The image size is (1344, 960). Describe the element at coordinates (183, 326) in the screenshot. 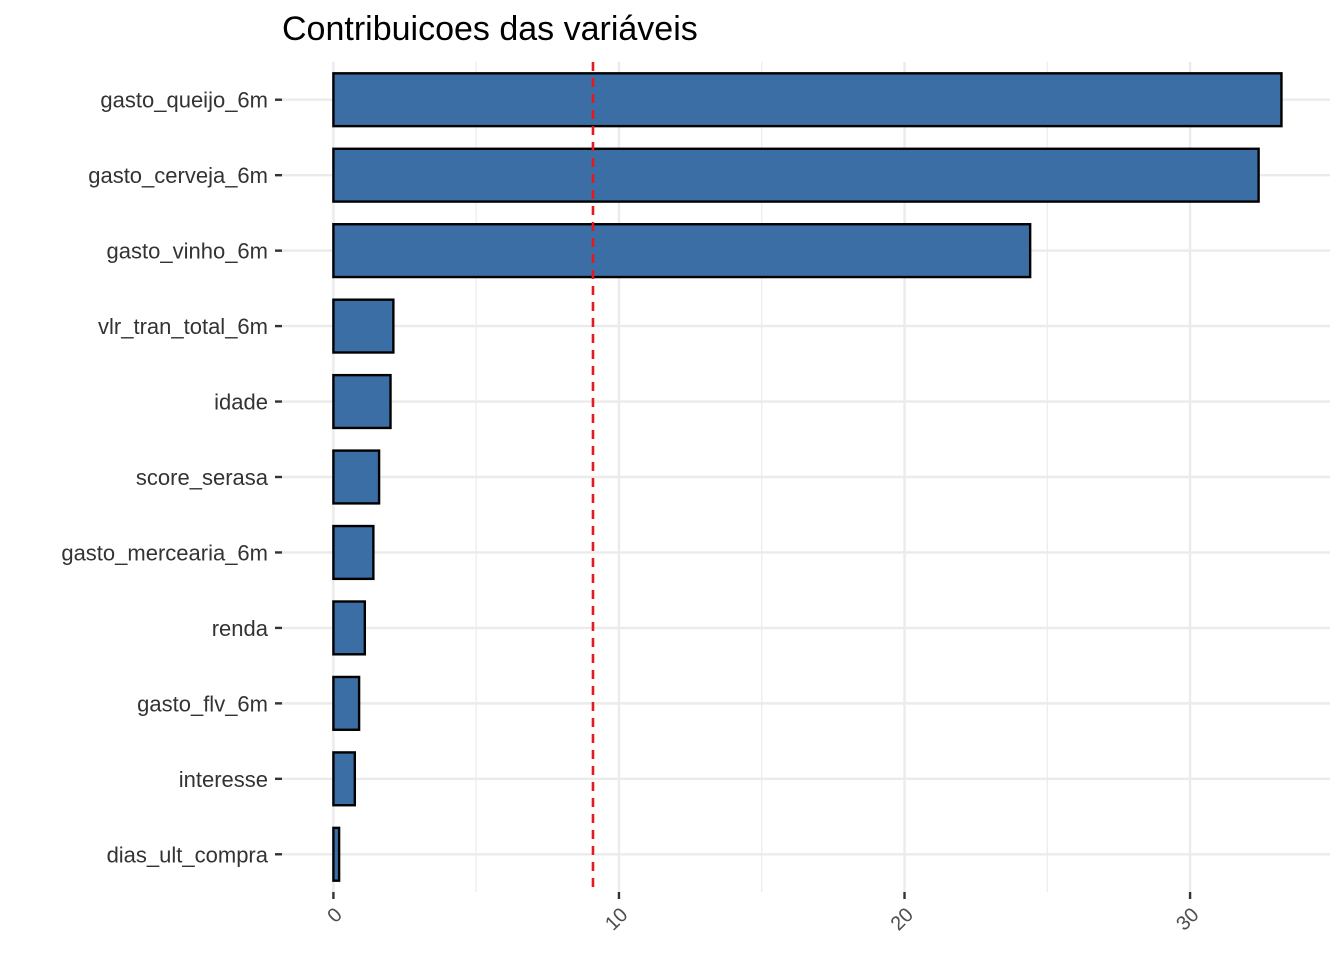

I see `y-tick-label: vlr_tran_total_6m` at that location.